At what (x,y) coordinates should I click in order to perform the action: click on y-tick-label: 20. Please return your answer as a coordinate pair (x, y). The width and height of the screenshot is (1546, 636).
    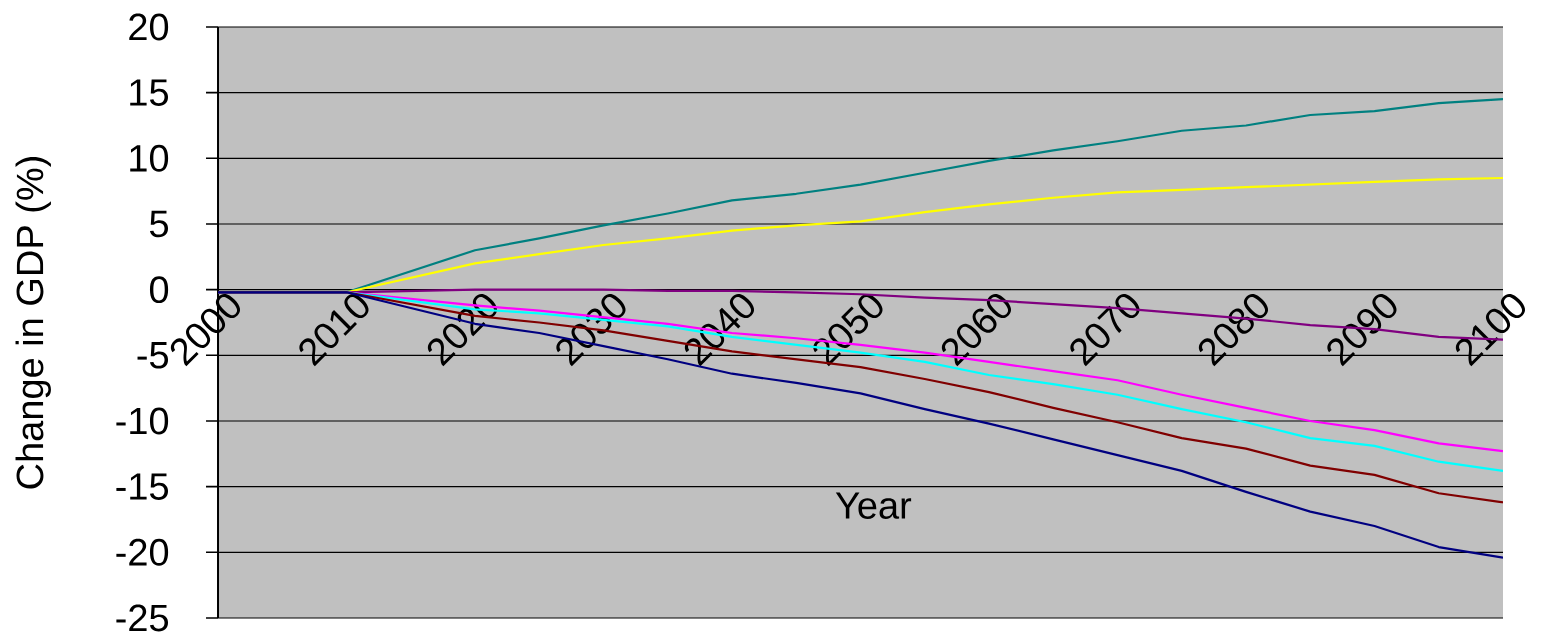
    Looking at the image, I should click on (149, 27).